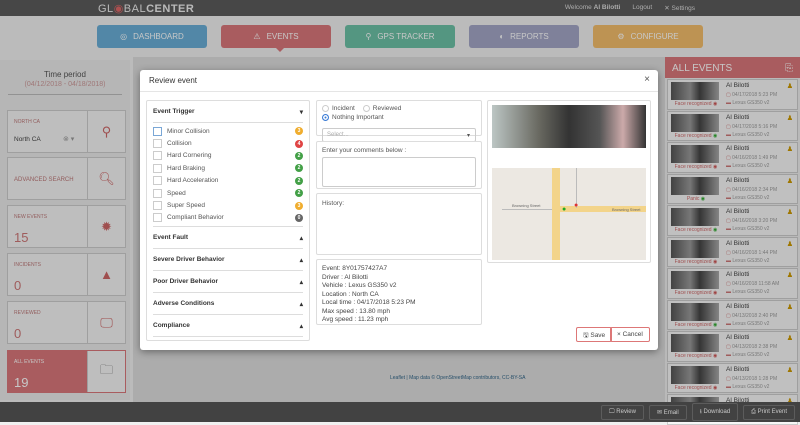  Describe the element at coordinates (647, 79) in the screenshot. I see `close-icon: ×` at that location.